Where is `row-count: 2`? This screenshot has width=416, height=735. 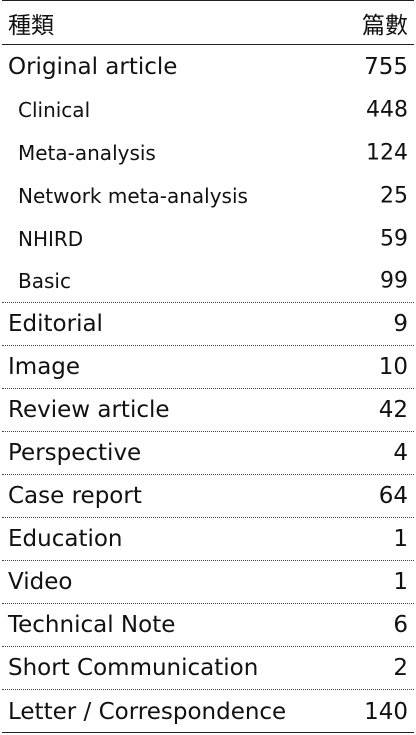
row-count: 2 is located at coordinates (400, 668).